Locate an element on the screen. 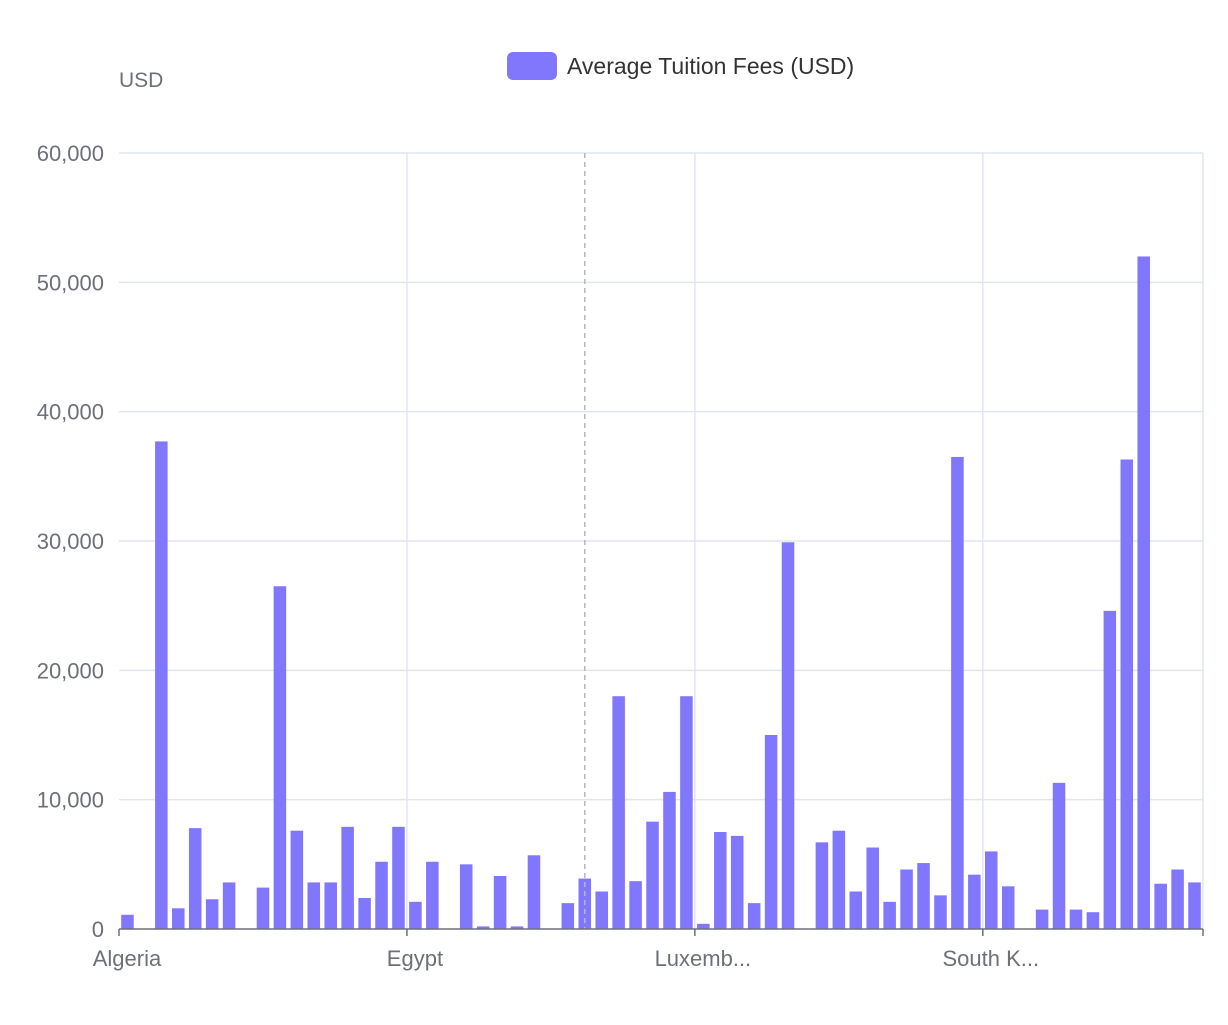  y-tick-label: 30,000 is located at coordinates (70, 541).